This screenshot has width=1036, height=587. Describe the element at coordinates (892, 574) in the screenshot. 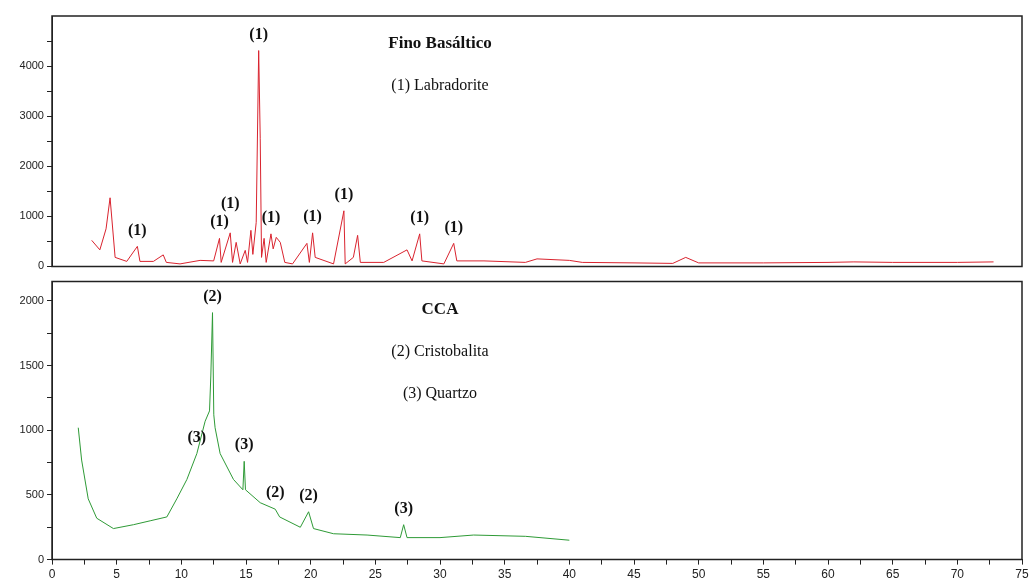

I see `x-tick-label: 65` at that location.